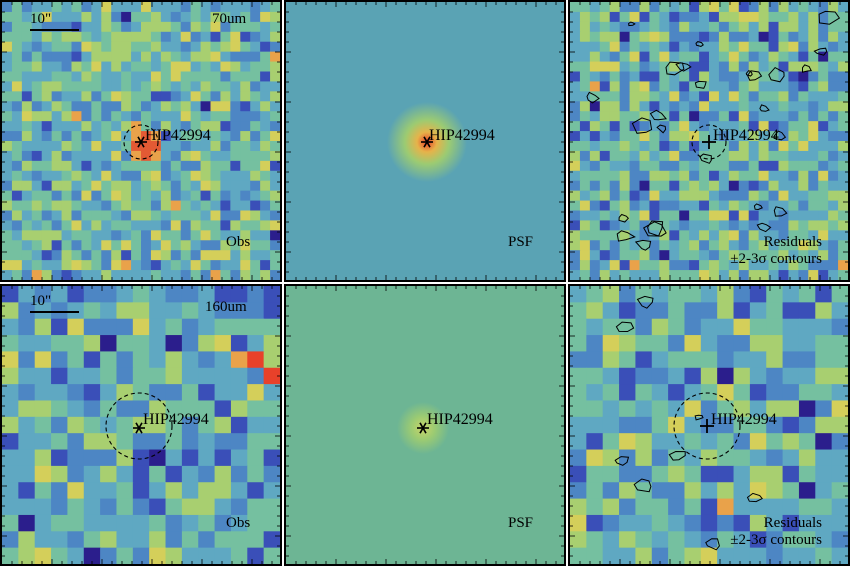 Image resolution: width=850 pixels, height=566 pixels. What do you see at coordinates (229, 19) in the screenshot?
I see `band-label: 70um` at bounding box center [229, 19].